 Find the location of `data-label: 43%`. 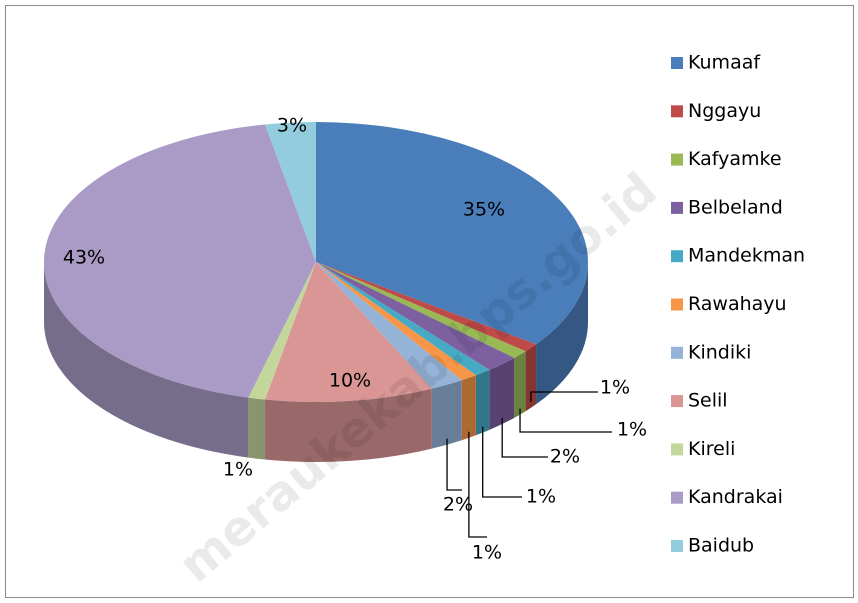

data-label: 43% is located at coordinates (84, 258).